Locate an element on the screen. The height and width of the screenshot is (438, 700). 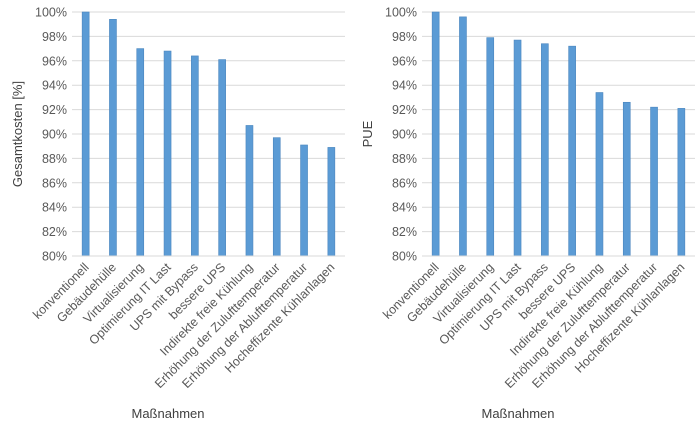
y-axis-title: Gesamtkosten [%] is located at coordinates (17, 134).